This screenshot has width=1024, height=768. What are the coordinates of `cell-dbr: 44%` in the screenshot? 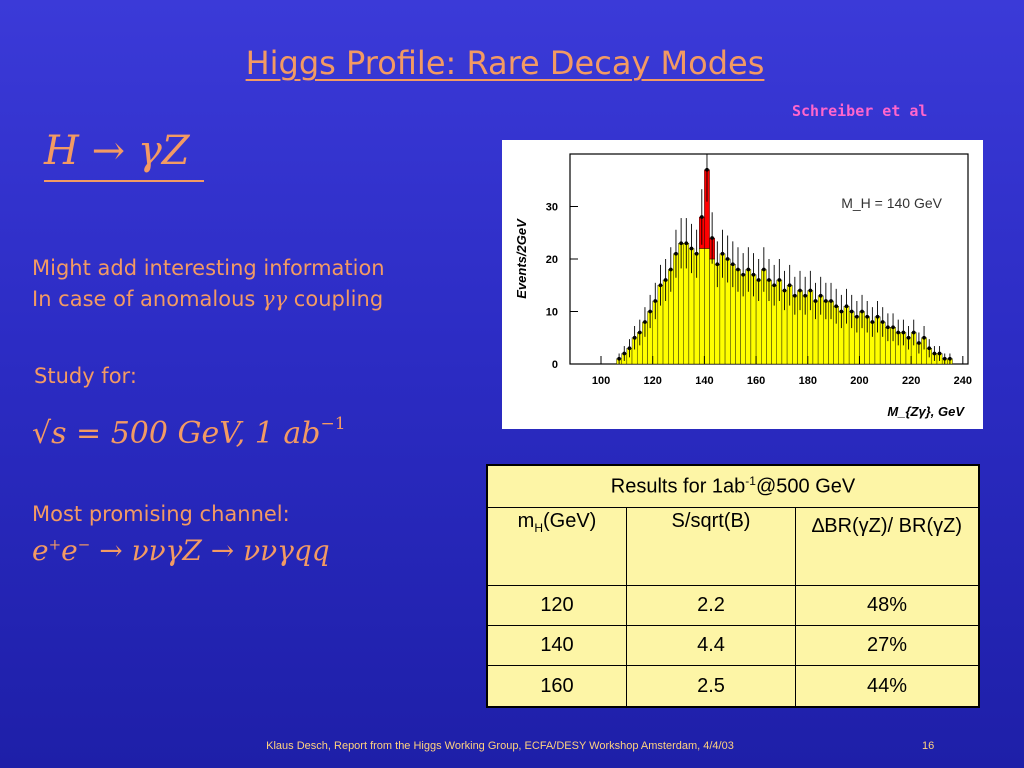 It's located at (887, 686).